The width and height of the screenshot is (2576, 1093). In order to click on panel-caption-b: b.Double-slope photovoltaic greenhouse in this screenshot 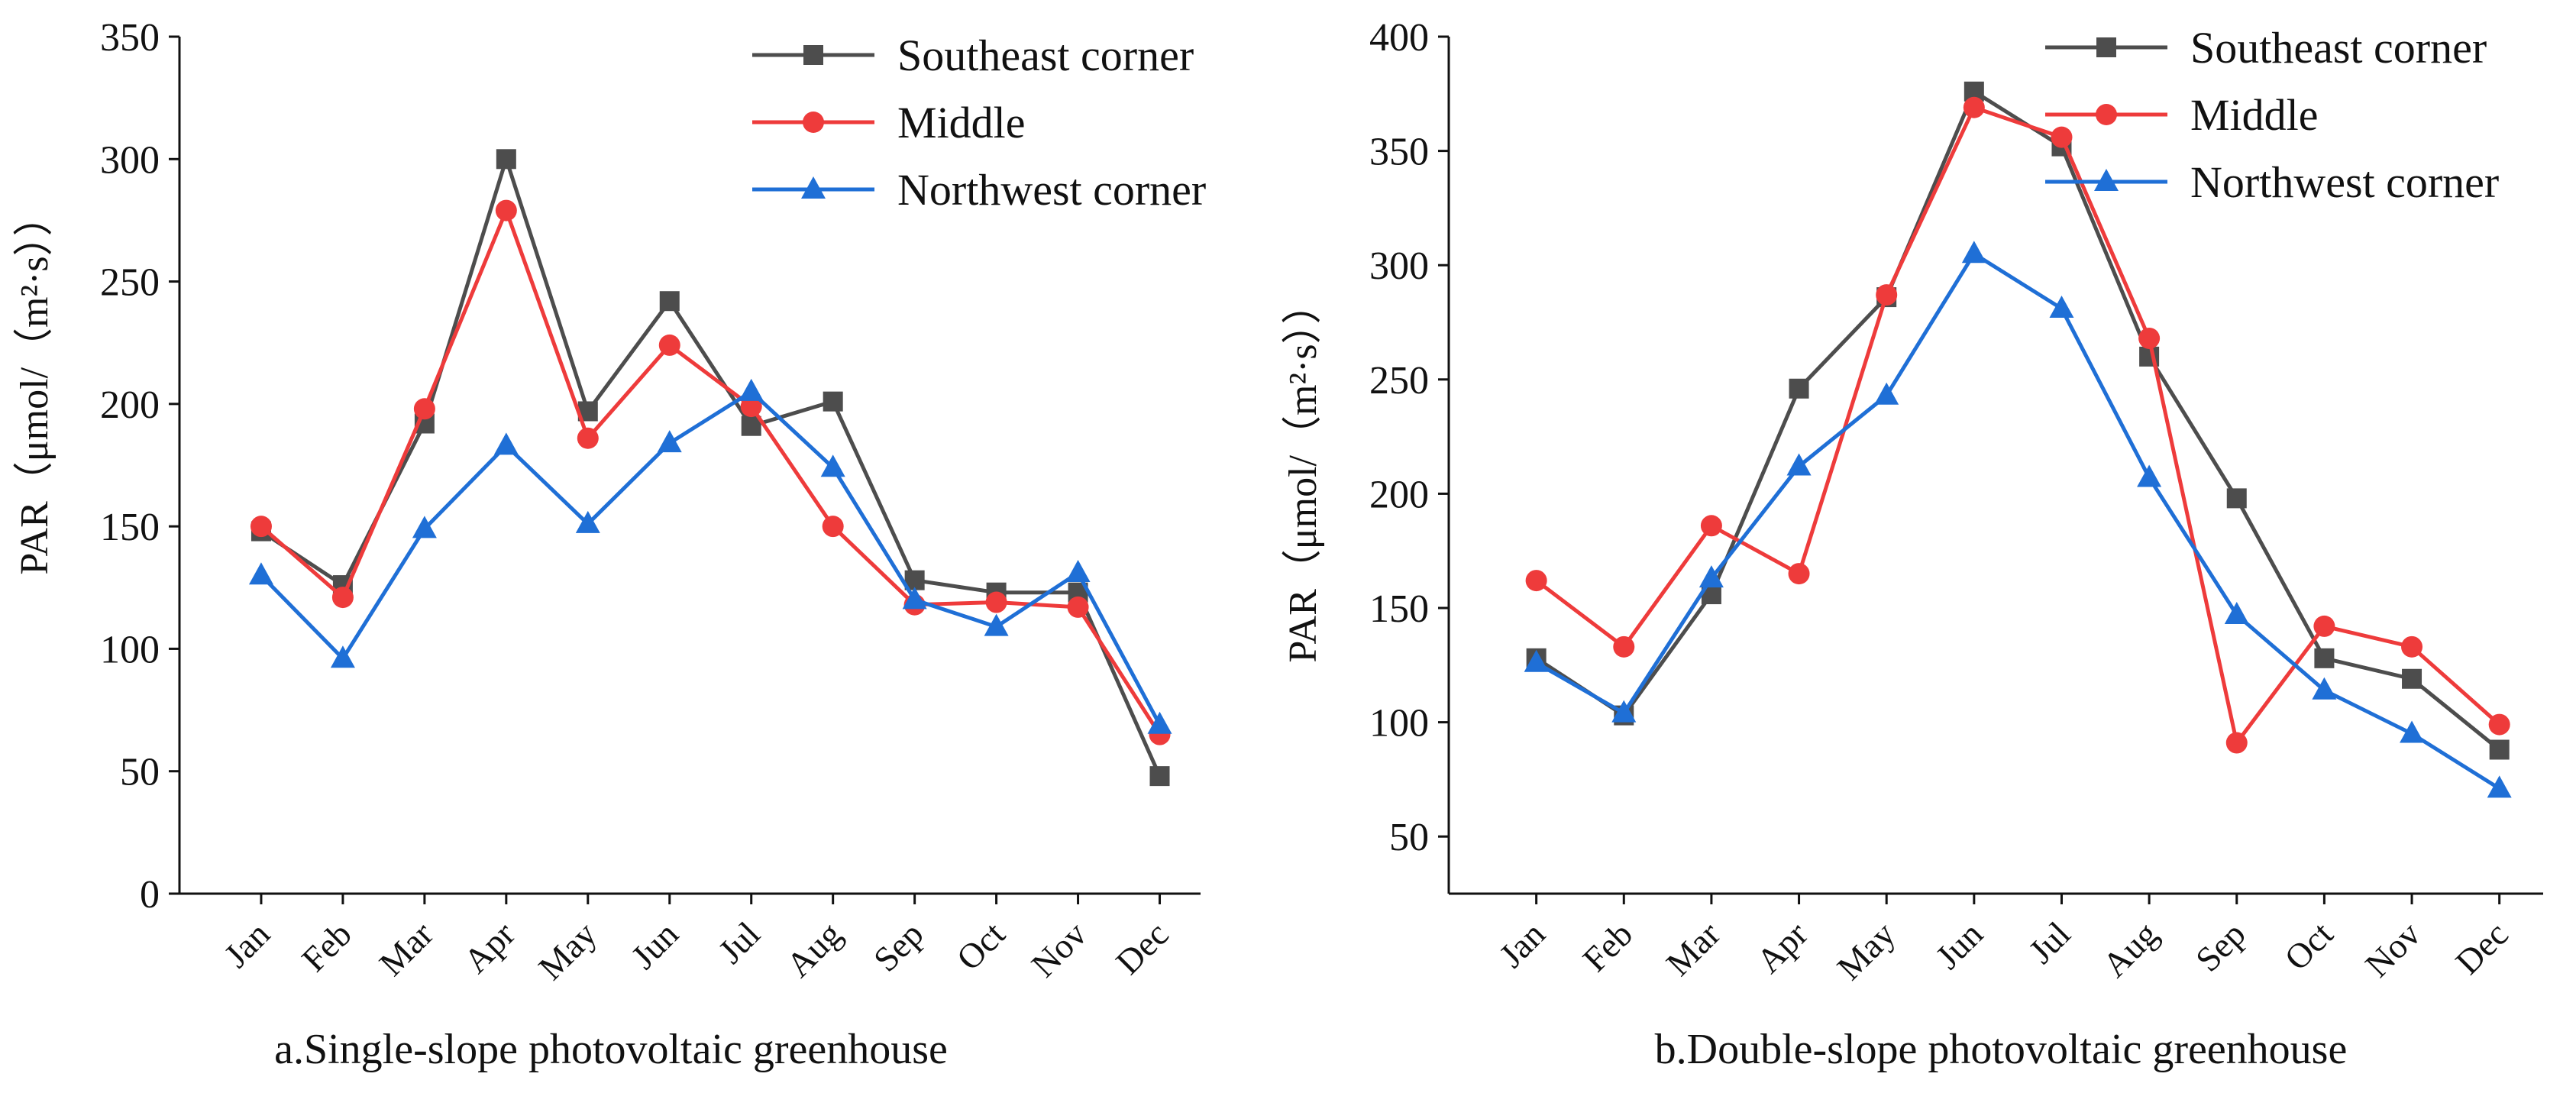, I will do `click(2001, 1049)`.